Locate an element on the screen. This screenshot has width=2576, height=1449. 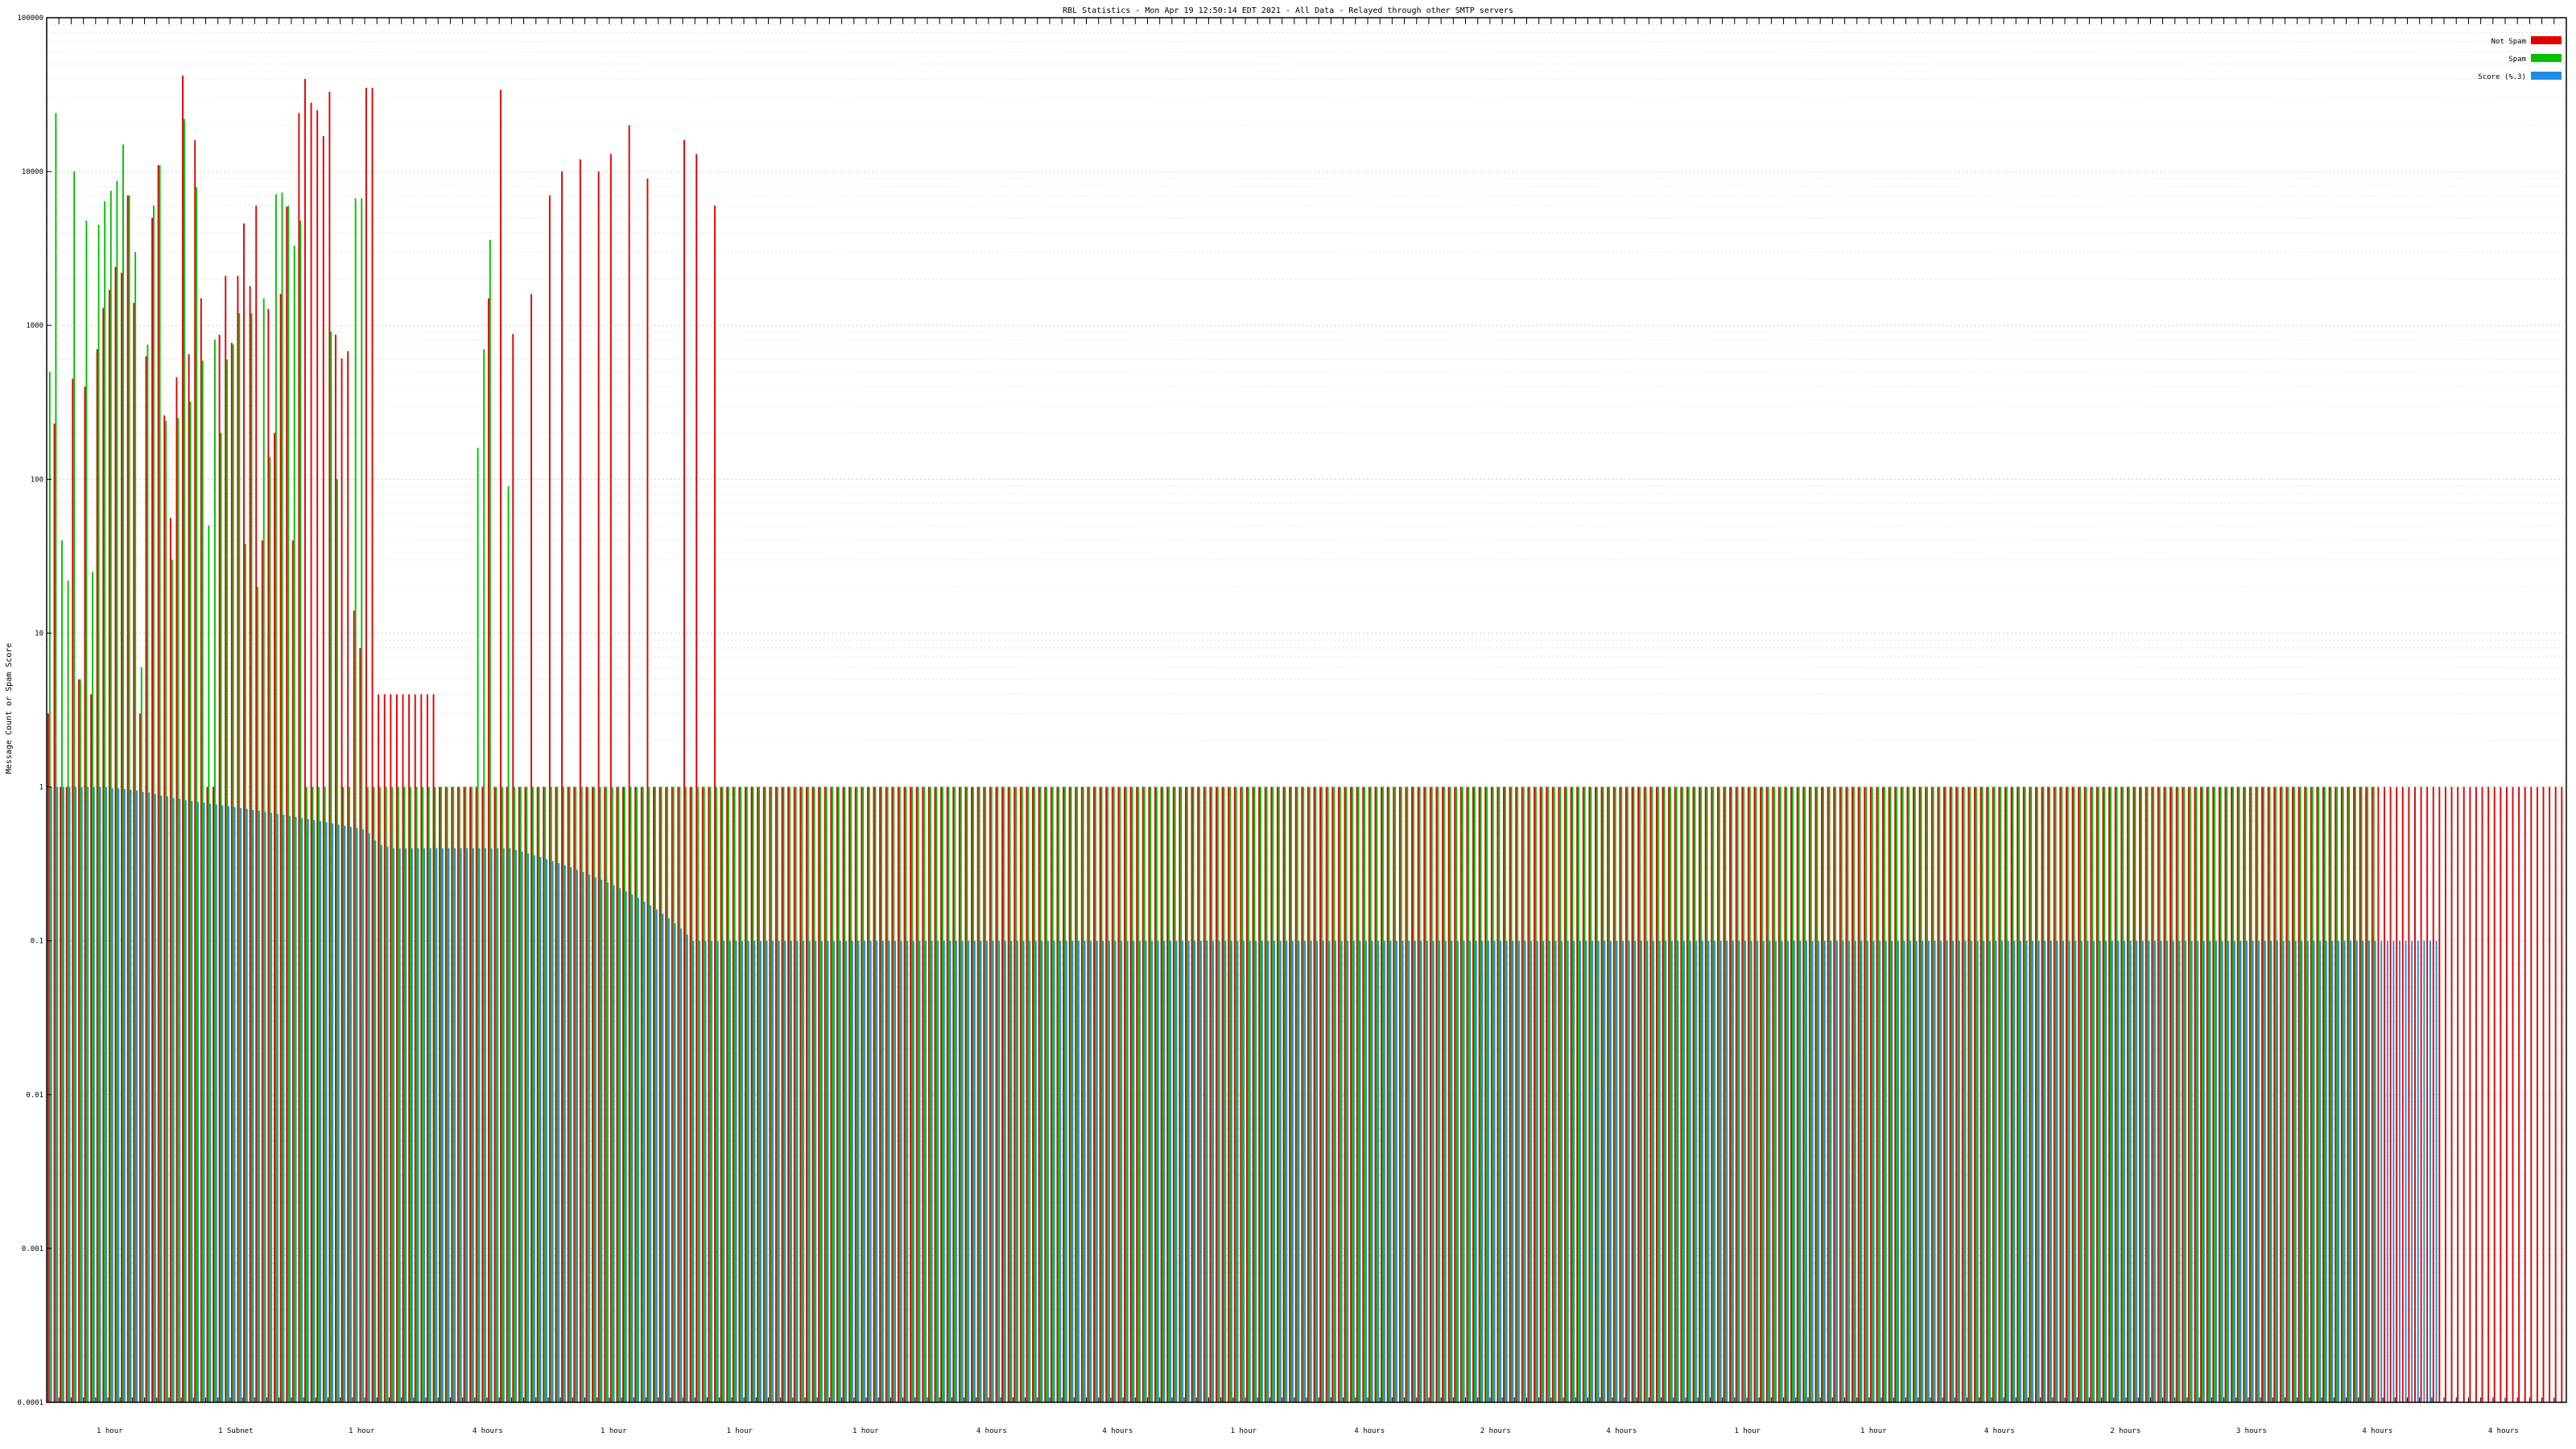
y-tick-label: 0.1 is located at coordinates (37, 942).